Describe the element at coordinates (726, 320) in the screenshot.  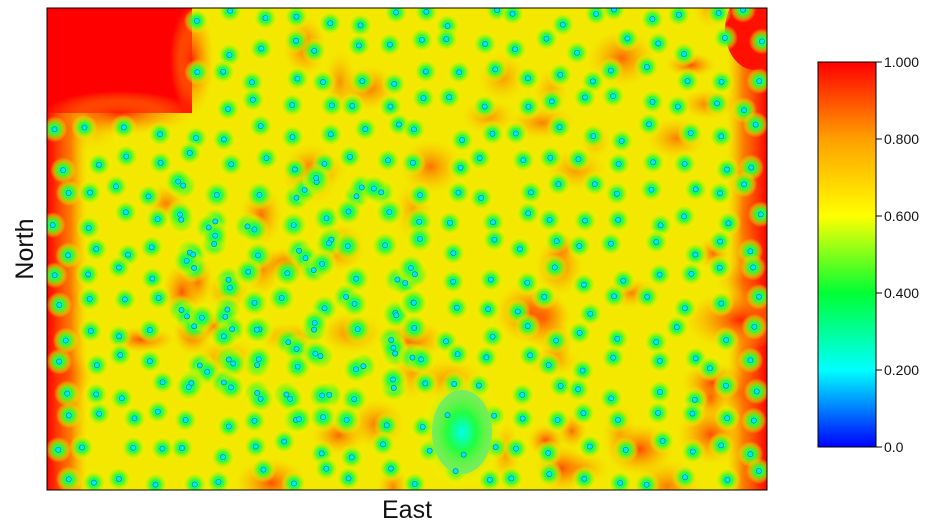
I see `right-high-region` at that location.